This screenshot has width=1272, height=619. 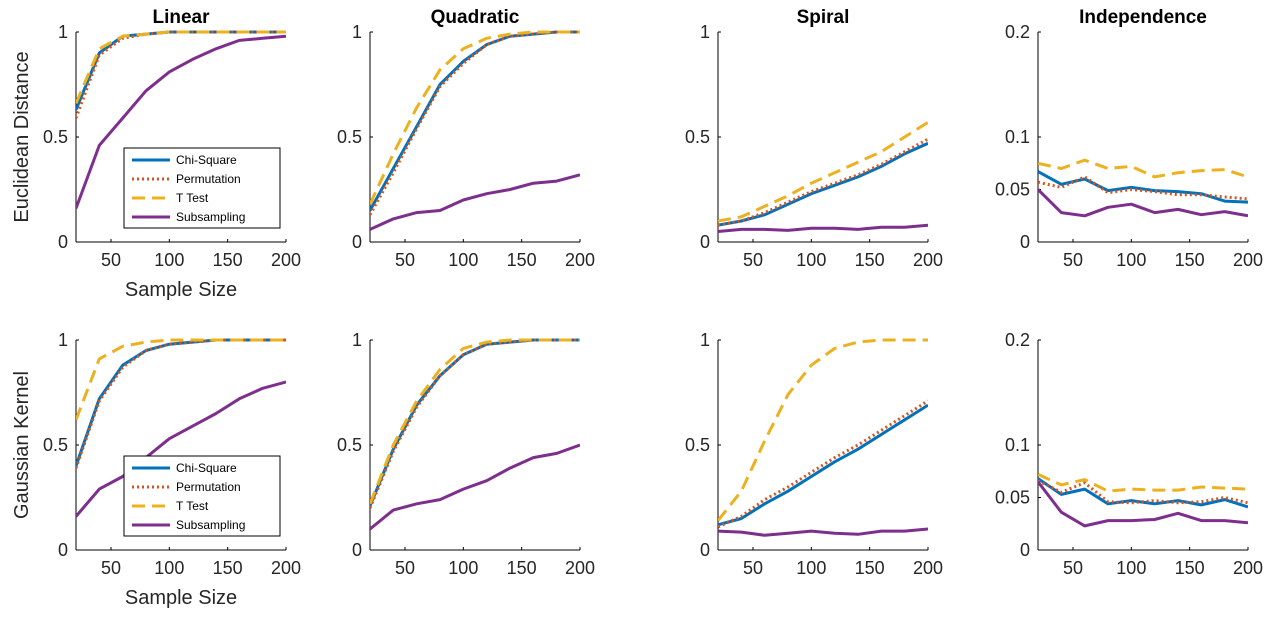 I want to click on panel-title: Independence, so click(x=1143, y=17).